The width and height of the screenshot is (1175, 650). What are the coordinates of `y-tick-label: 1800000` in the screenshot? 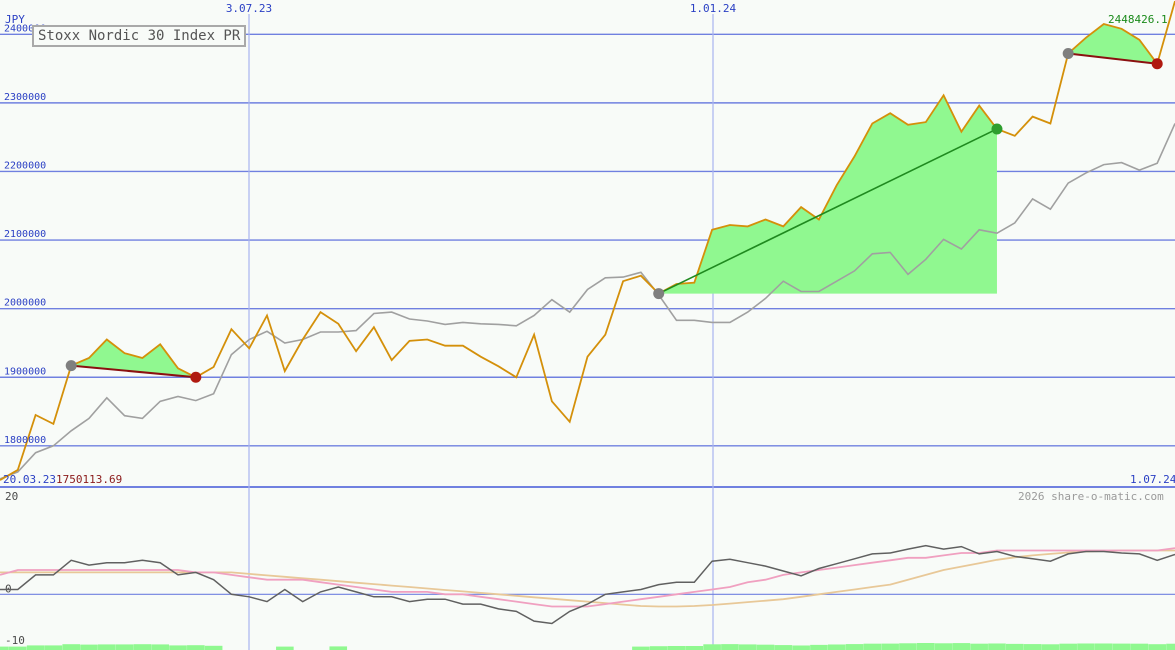 It's located at (25, 440).